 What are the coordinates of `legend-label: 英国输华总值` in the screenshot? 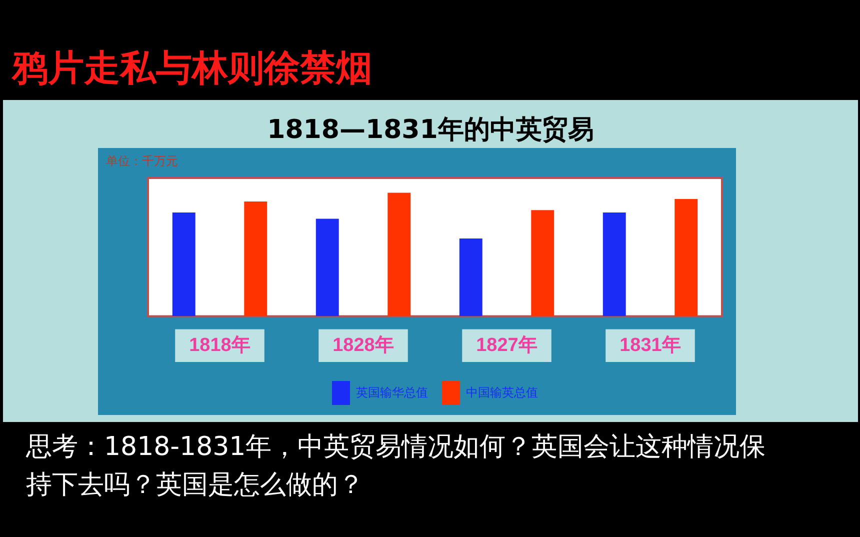 It's located at (392, 392).